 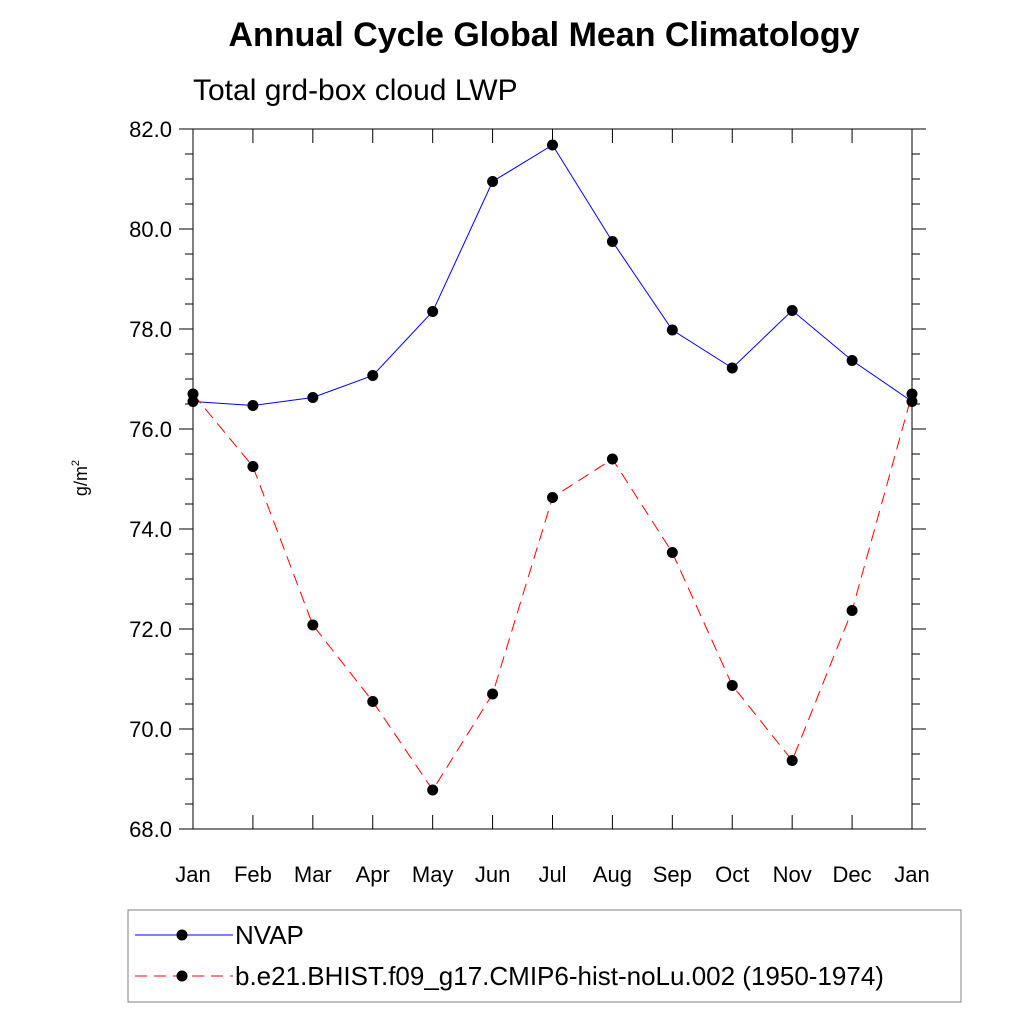 I want to click on x-tick-label: Mar, so click(x=313, y=874).